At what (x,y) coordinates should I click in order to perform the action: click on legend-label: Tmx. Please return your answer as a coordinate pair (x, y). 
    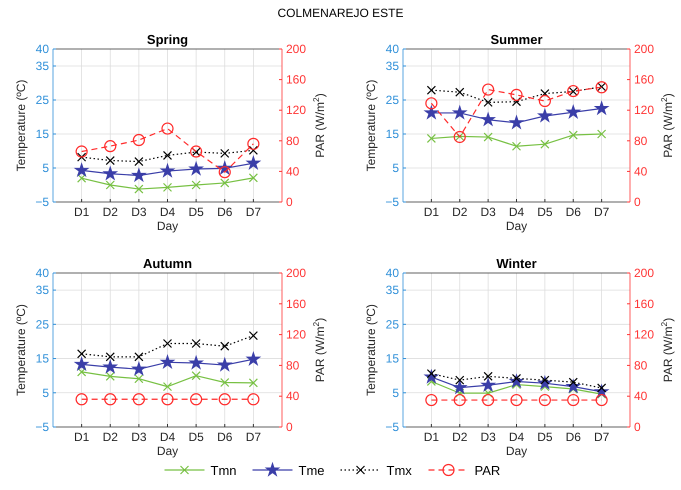
    Looking at the image, I should click on (399, 470).